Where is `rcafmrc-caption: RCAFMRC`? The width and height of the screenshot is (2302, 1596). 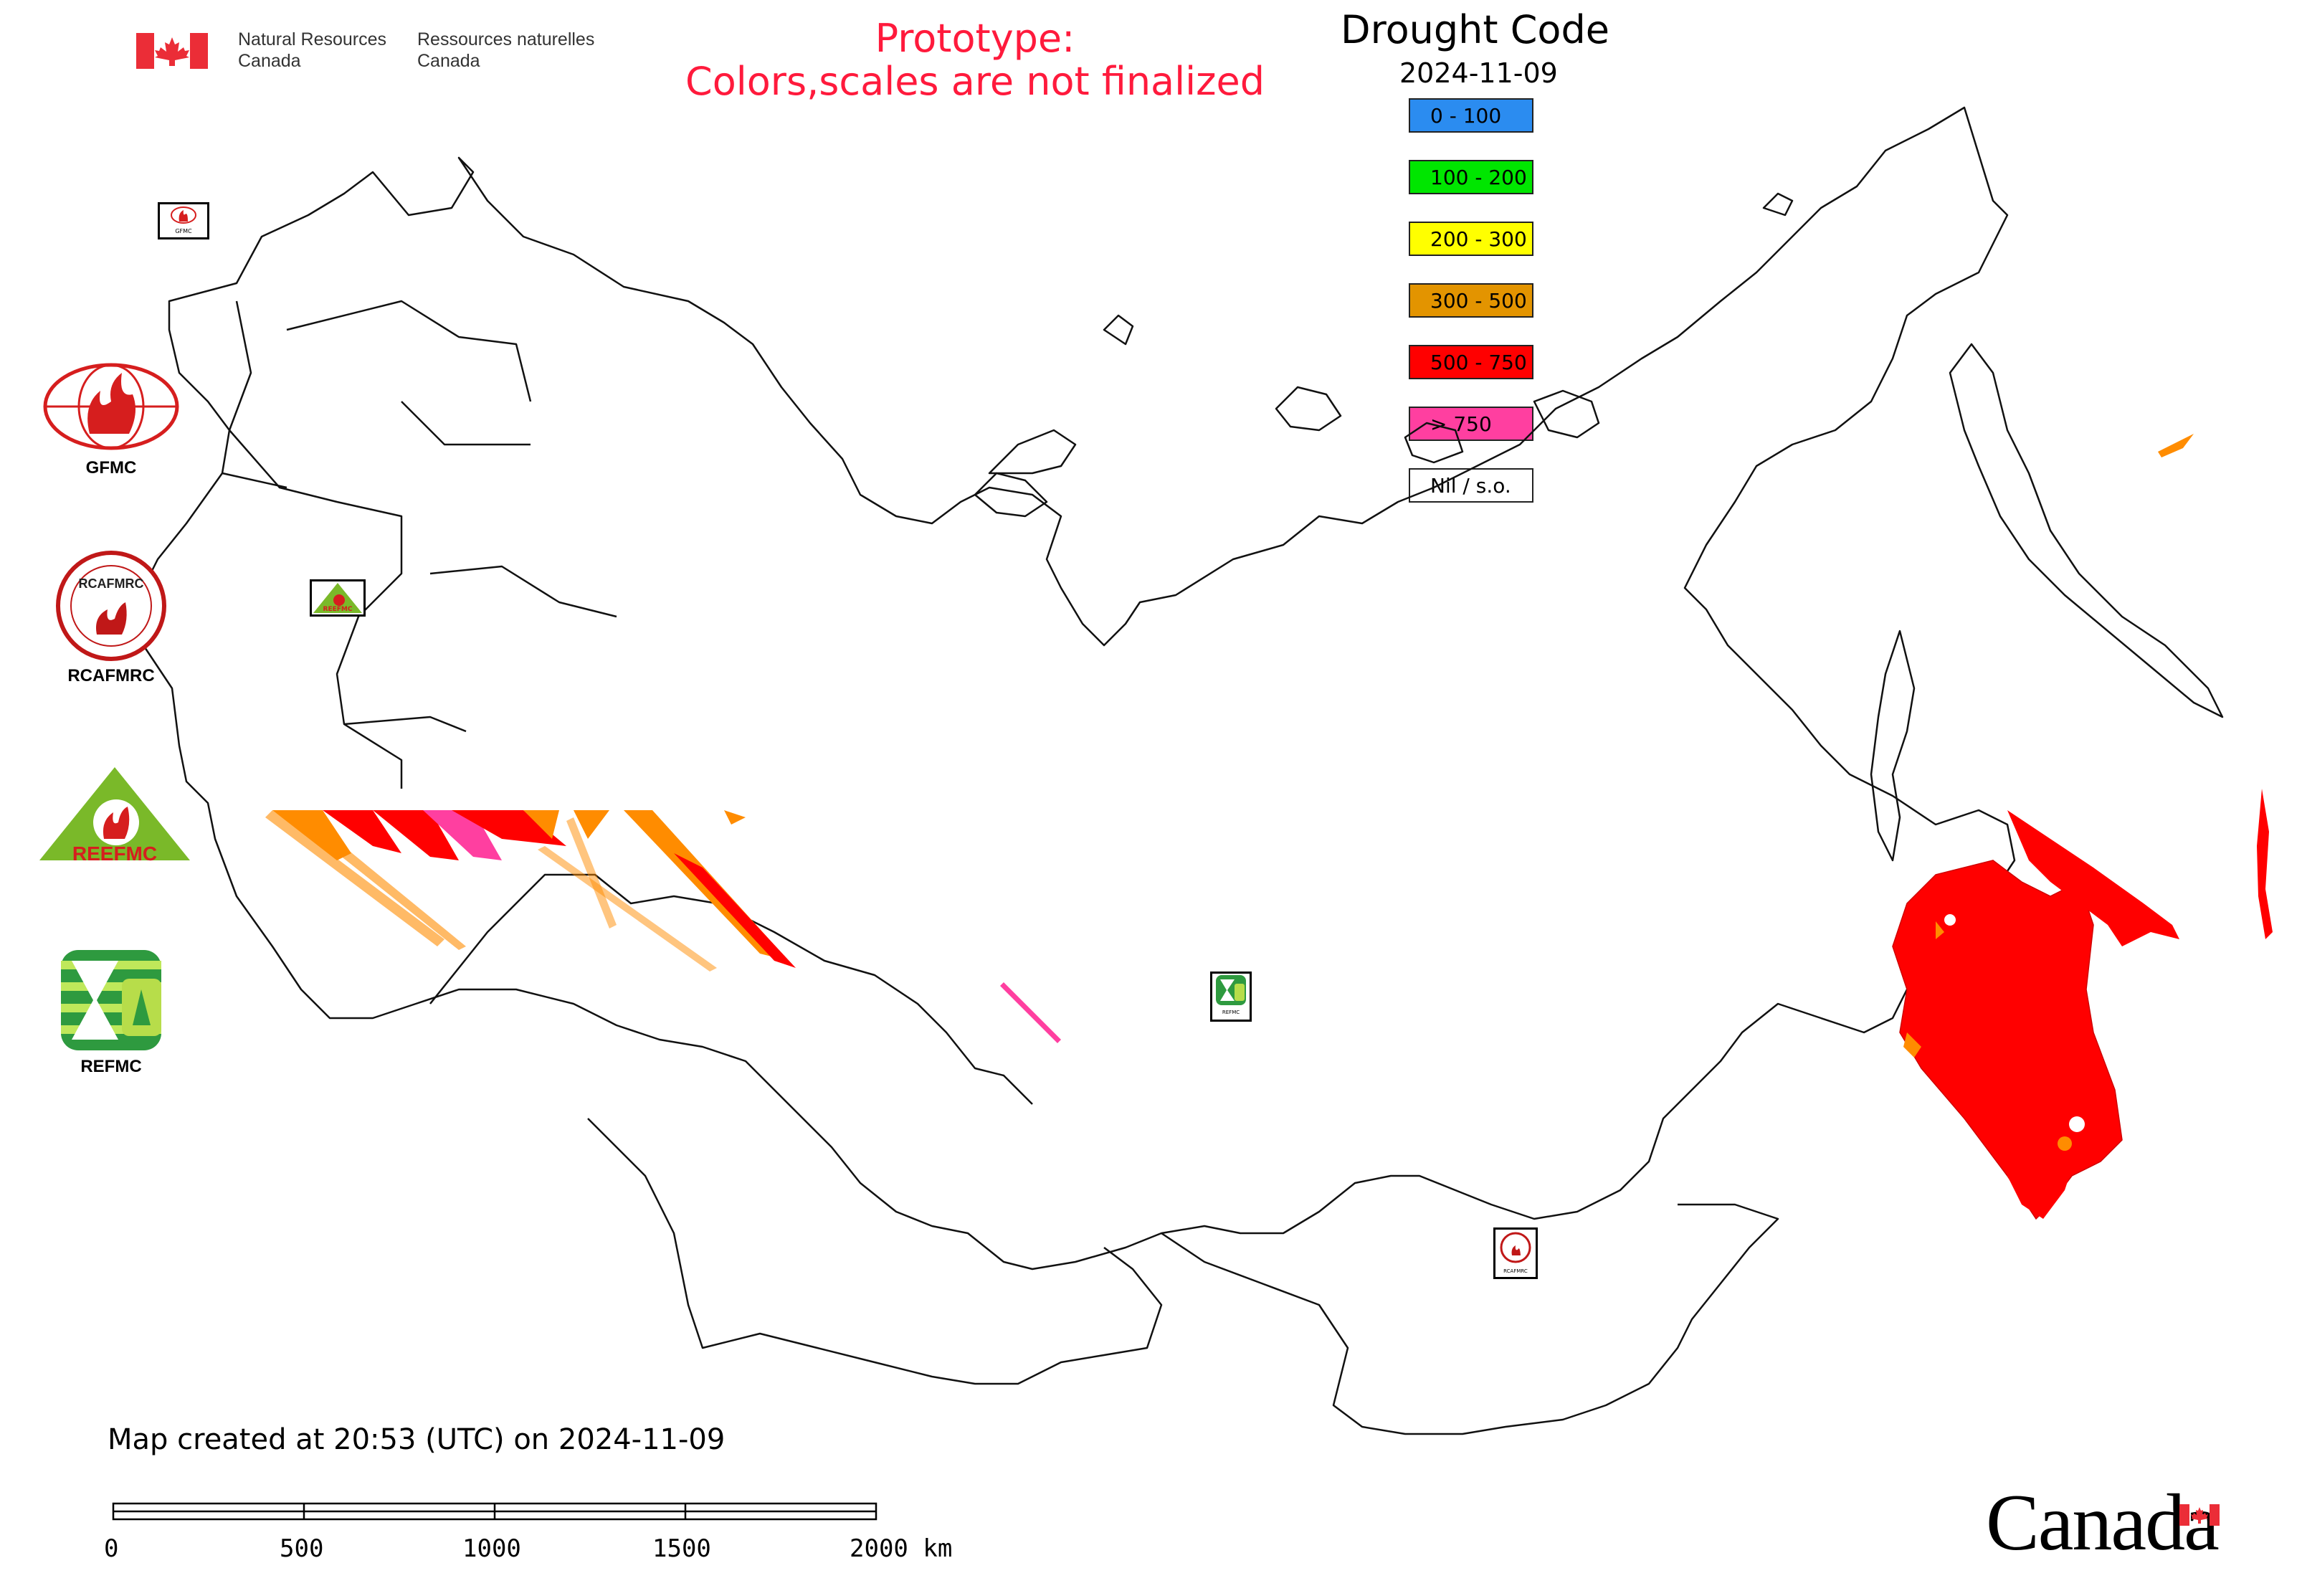 rcafmrc-caption: RCAFMRC is located at coordinates (111, 675).